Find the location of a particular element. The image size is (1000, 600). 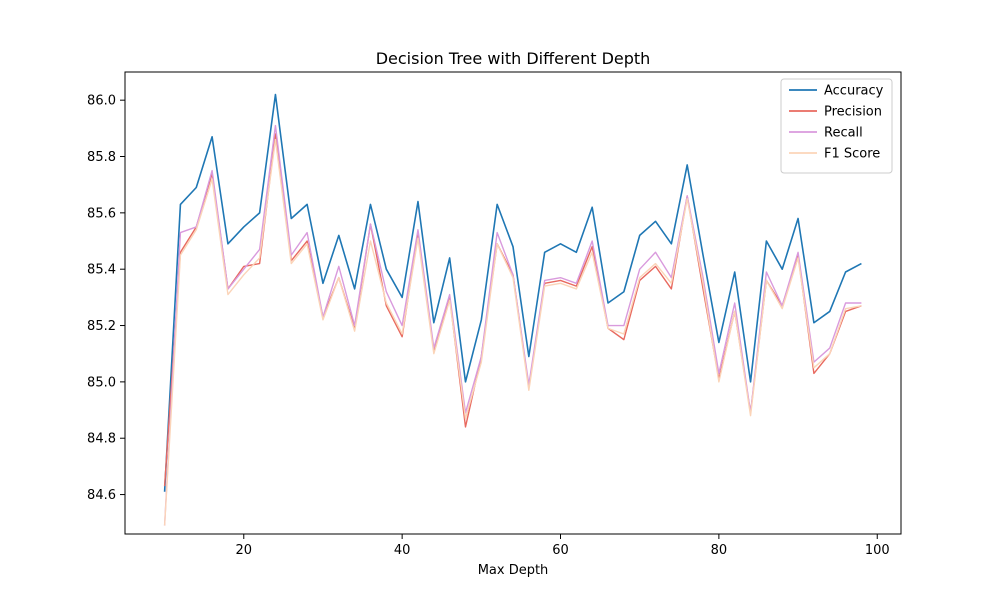

x-tick-label: 40 is located at coordinates (402, 550).